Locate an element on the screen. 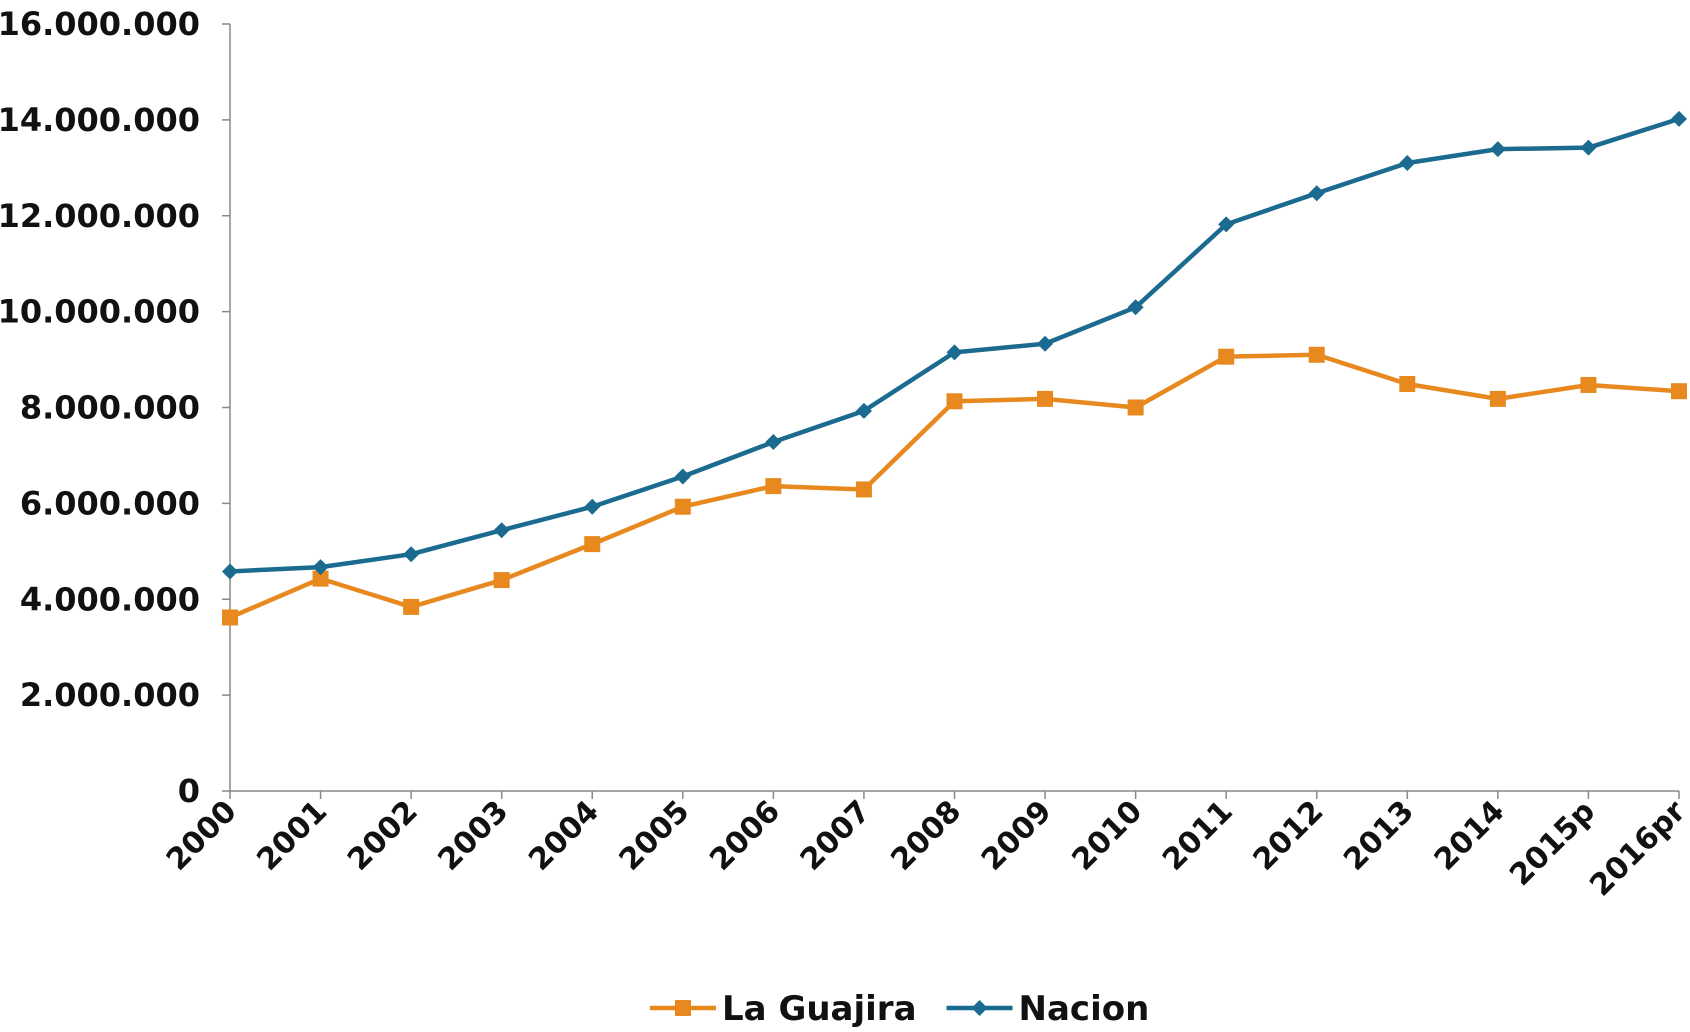 This screenshot has width=1690, height=1032. legend-label: Nacion is located at coordinates (1084, 1008).